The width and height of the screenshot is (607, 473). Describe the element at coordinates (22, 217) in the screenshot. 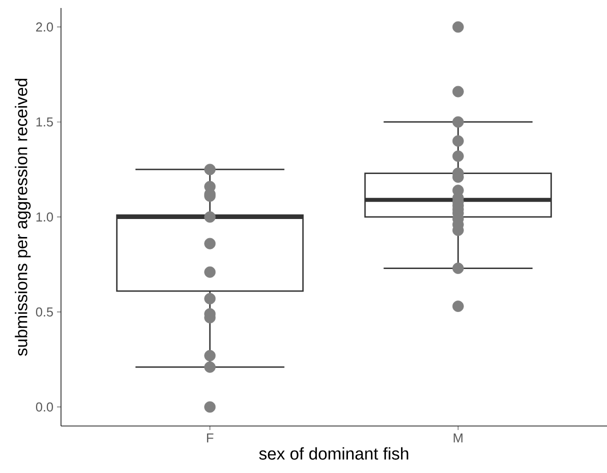

I see `y-axis-title: submissions per aggression received` at that location.